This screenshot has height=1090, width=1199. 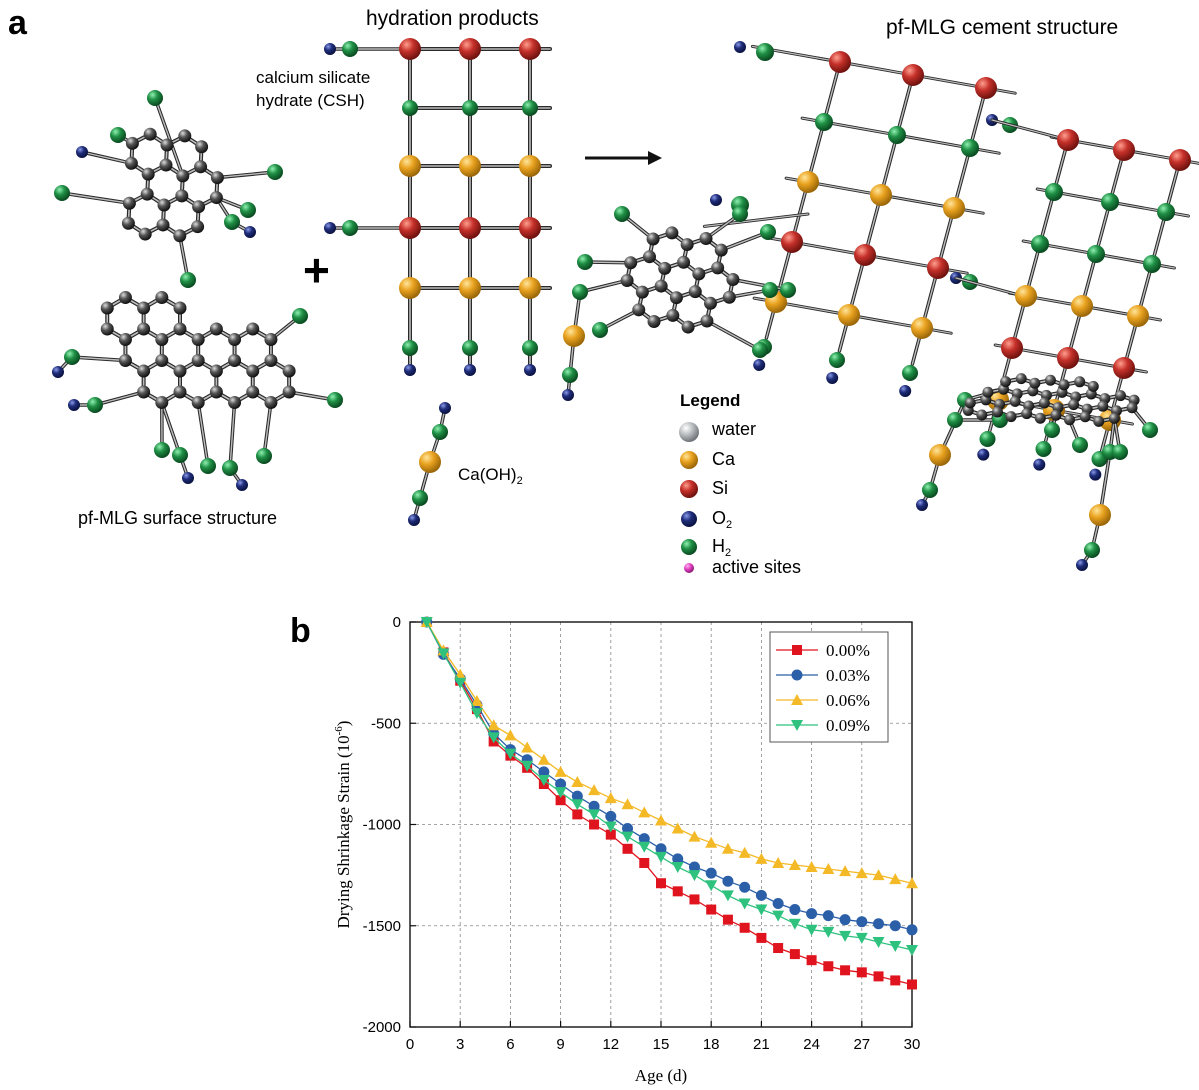 What do you see at coordinates (721, 547) in the screenshot?
I see `legend-label-4: H2` at bounding box center [721, 547].